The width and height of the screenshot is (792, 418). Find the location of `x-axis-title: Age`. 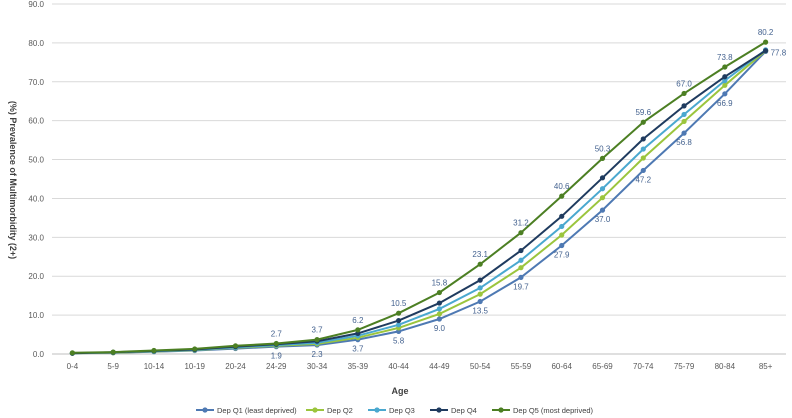

x-axis-title: Age is located at coordinates (399, 391).